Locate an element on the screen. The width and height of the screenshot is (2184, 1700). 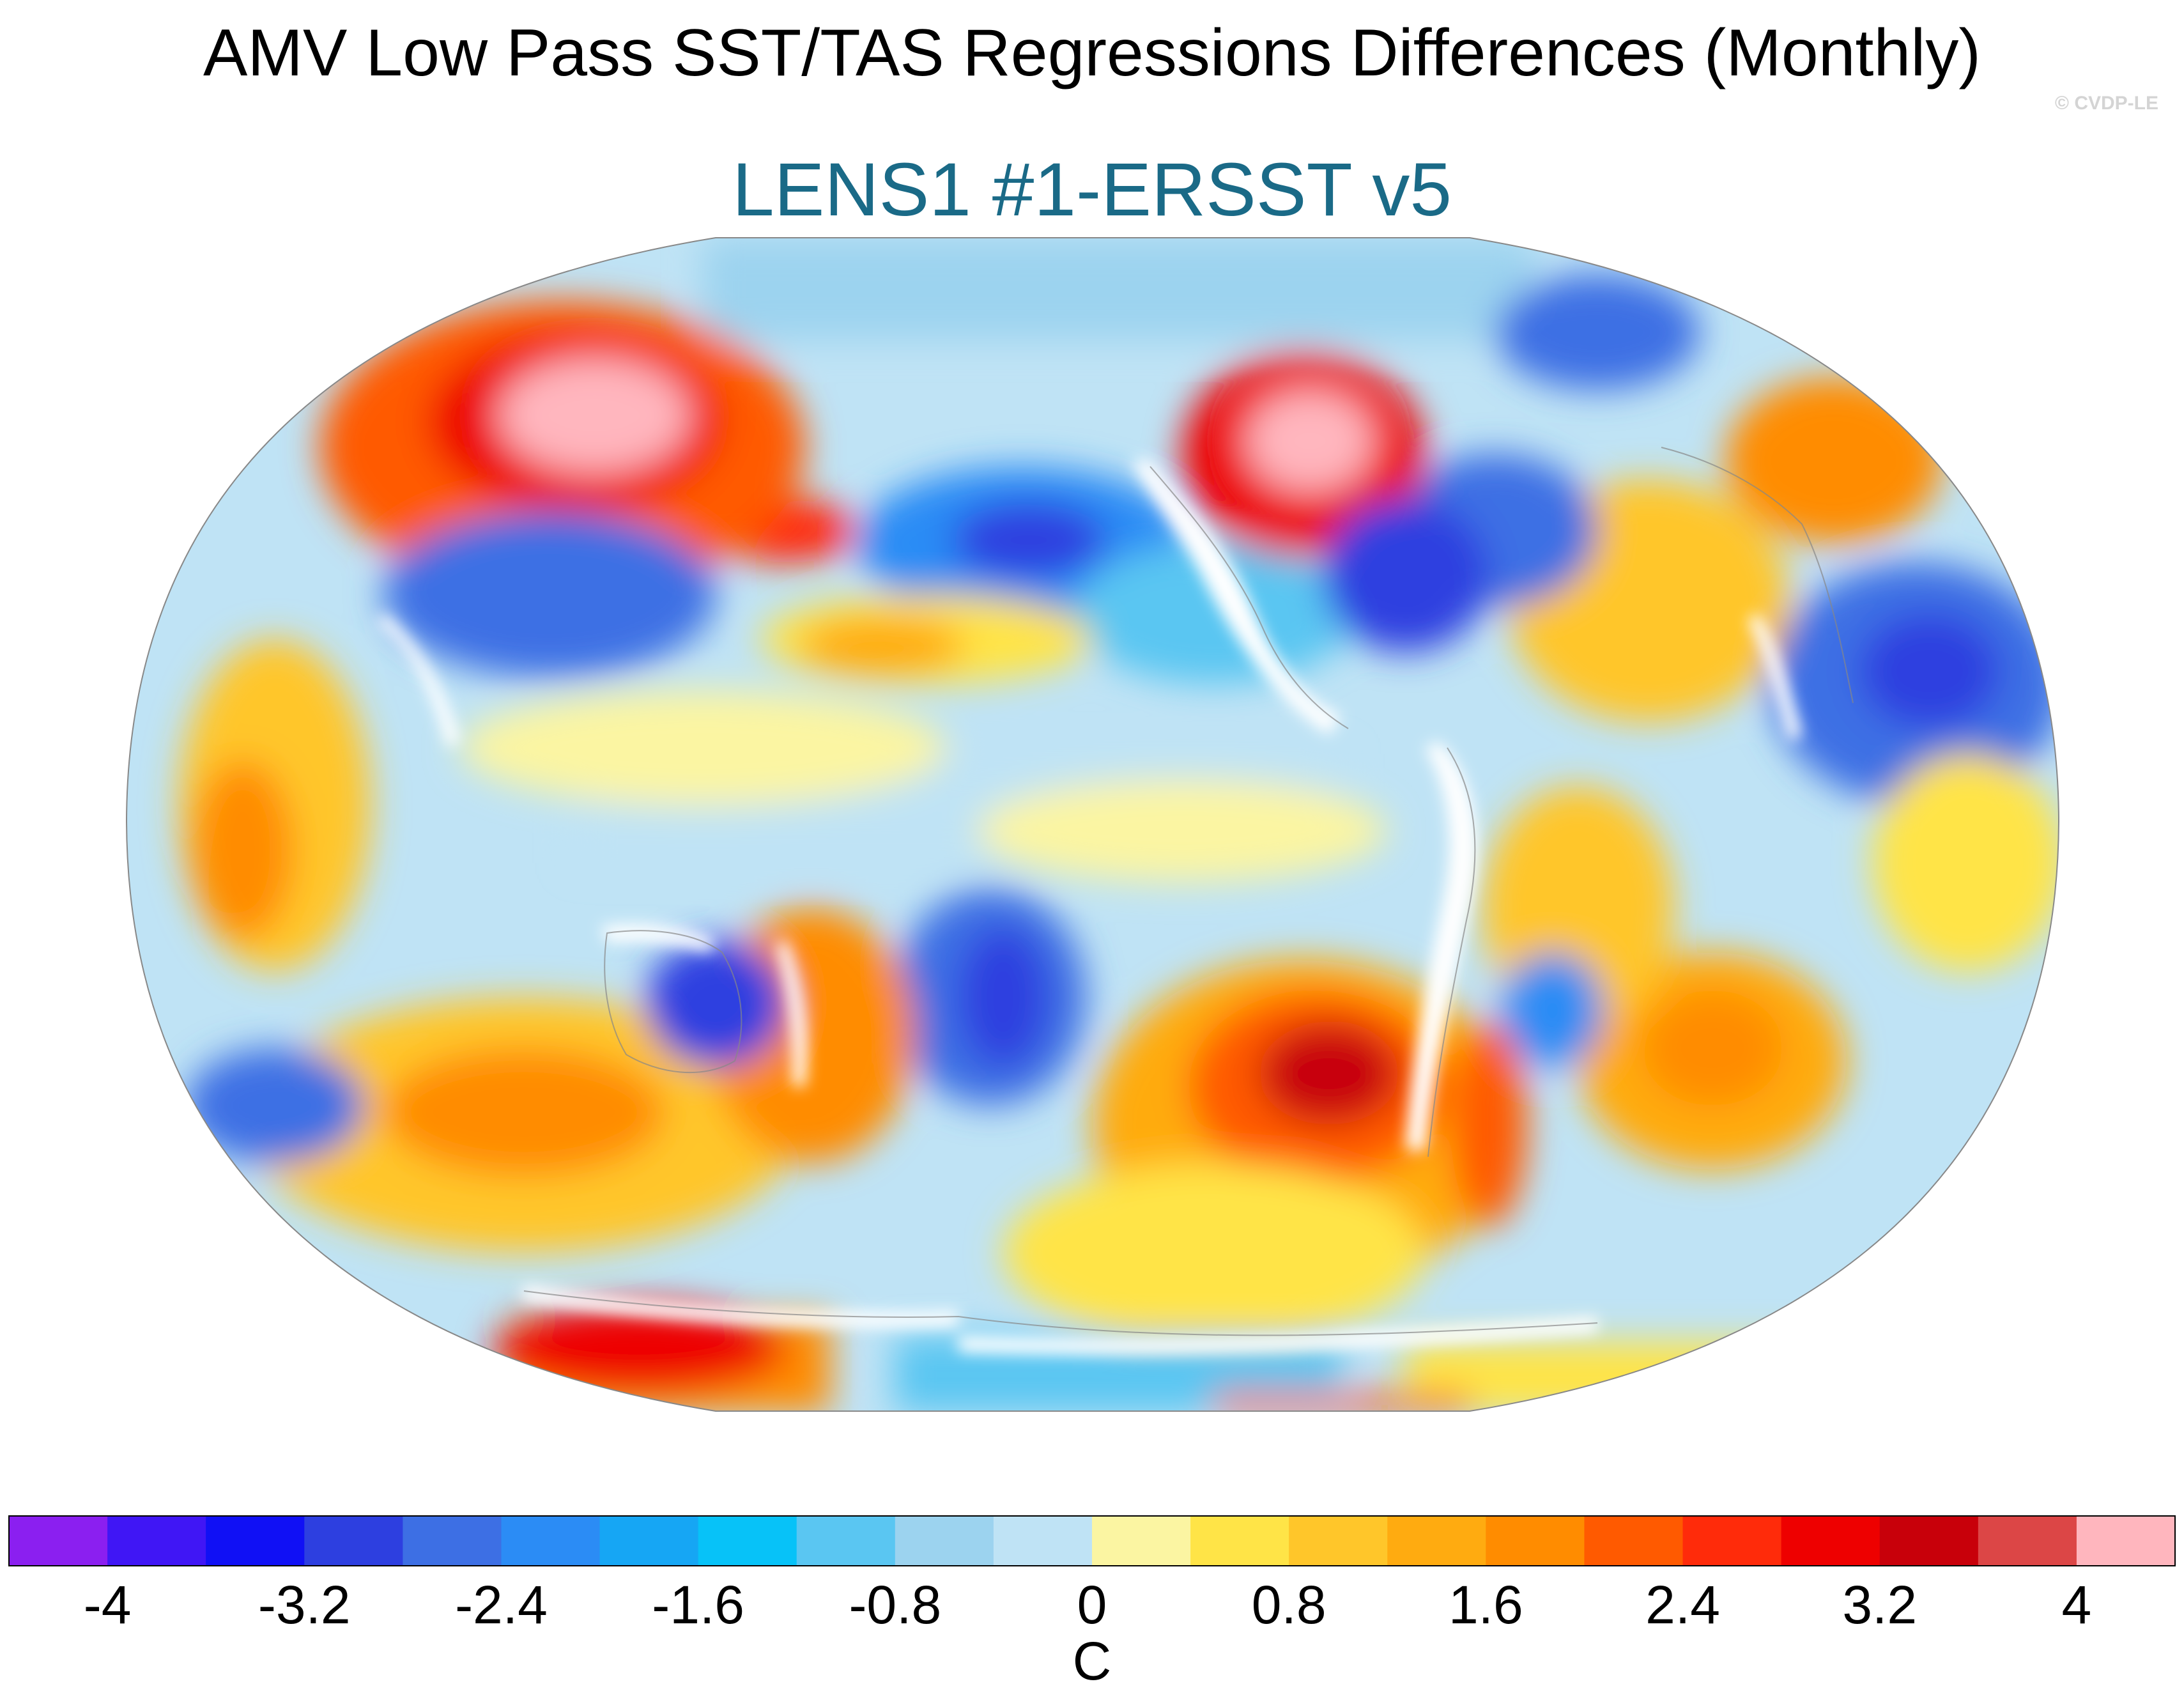
colorbar-tick-label: -0.8 is located at coordinates (895, 1605).